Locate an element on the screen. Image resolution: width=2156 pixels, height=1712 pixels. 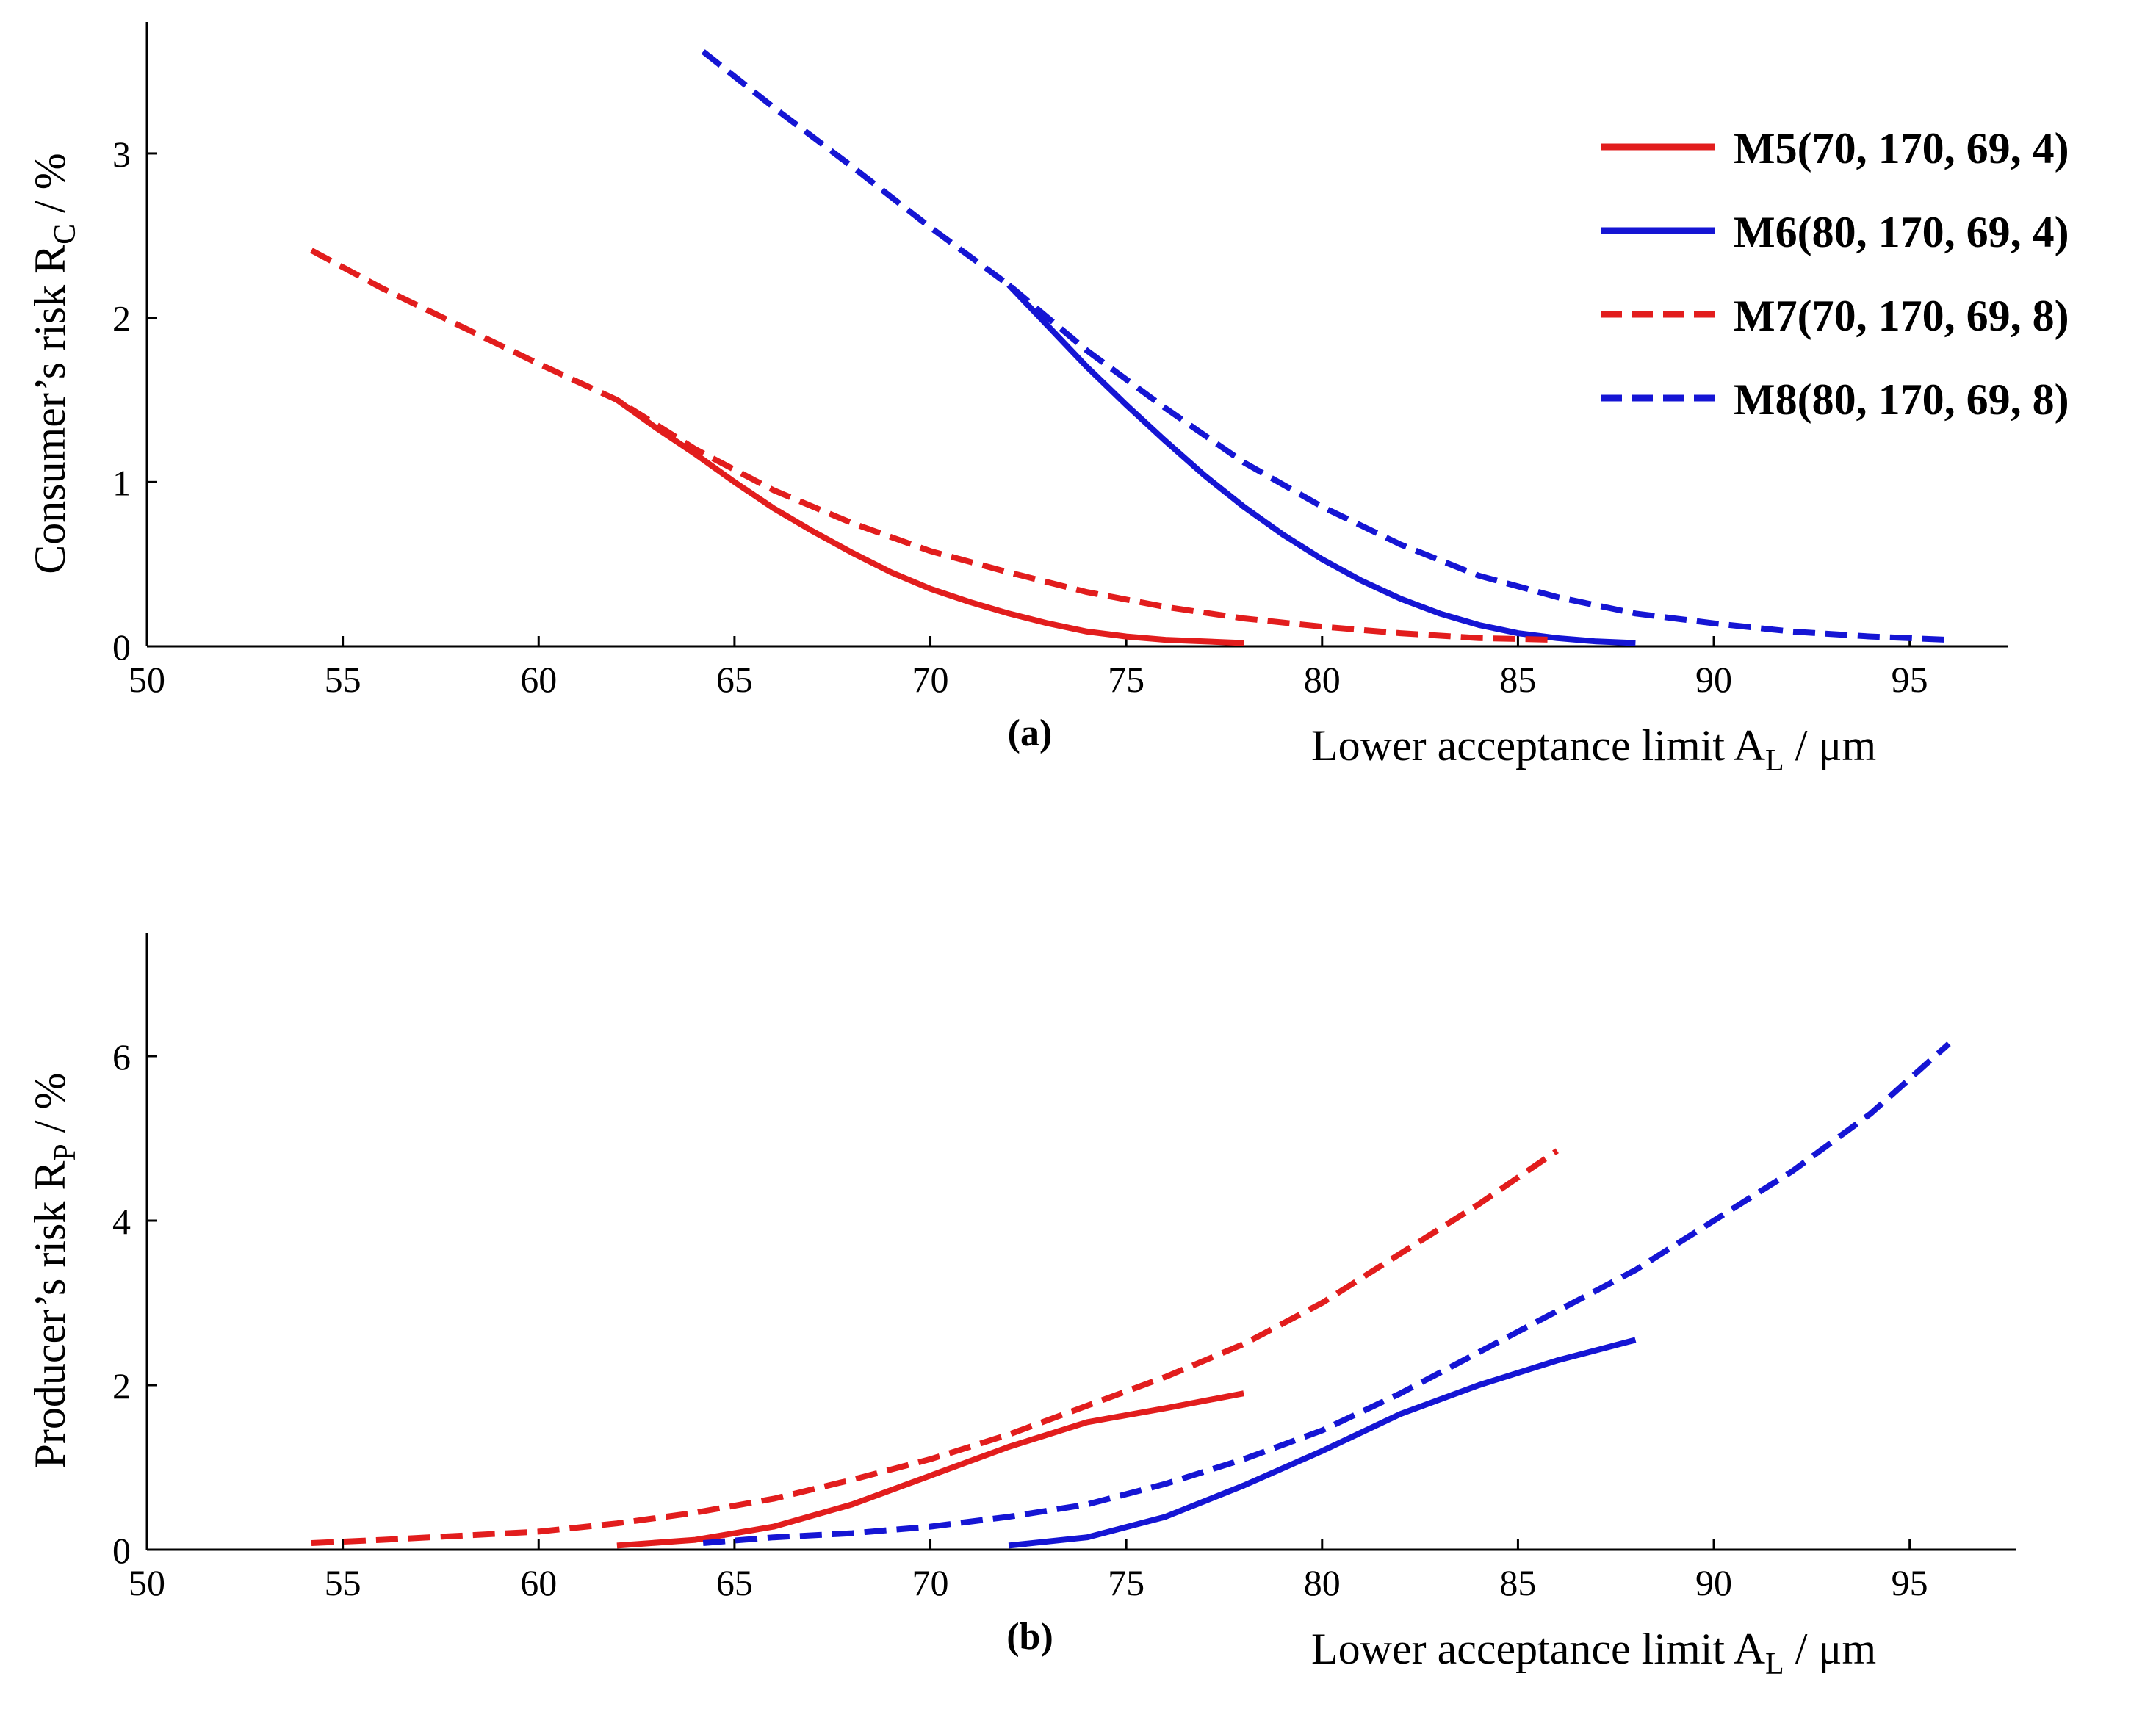
y-axis-title: Consumer’s risk RC / % is located at coordinates (54, 363).